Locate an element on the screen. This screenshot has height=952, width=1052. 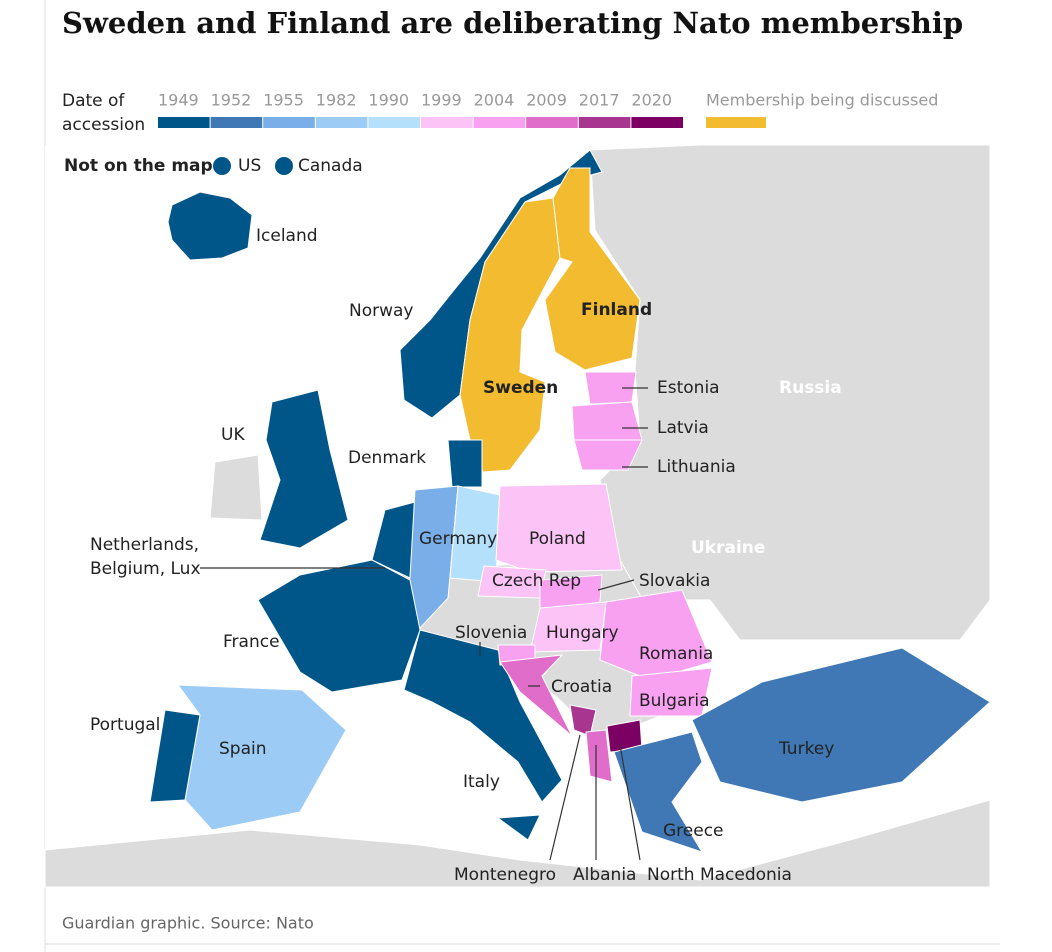
source: Guardian graphic. Source: Nato is located at coordinates (188, 923).